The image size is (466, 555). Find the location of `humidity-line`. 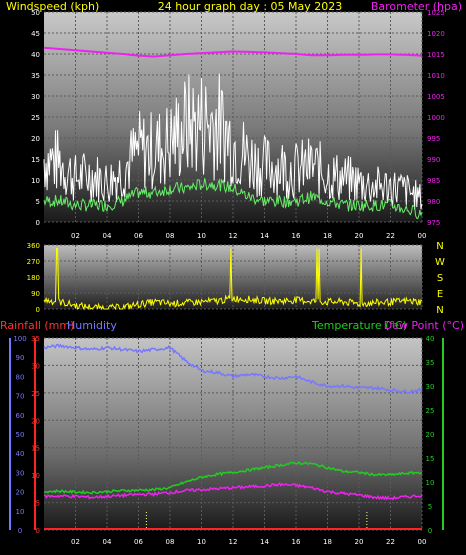

humidity-line is located at coordinates (233, 368).